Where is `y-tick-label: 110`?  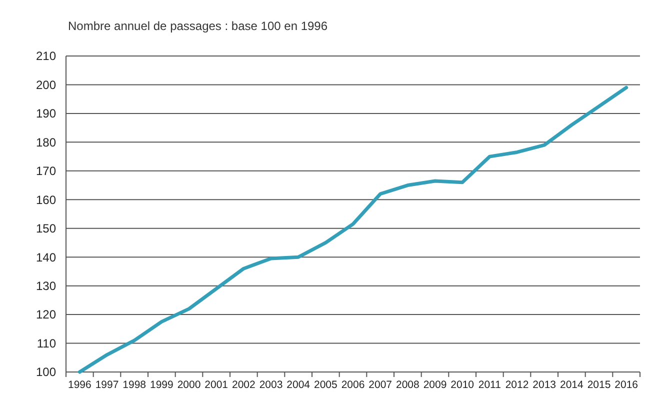
y-tick-label: 110 is located at coordinates (46, 343).